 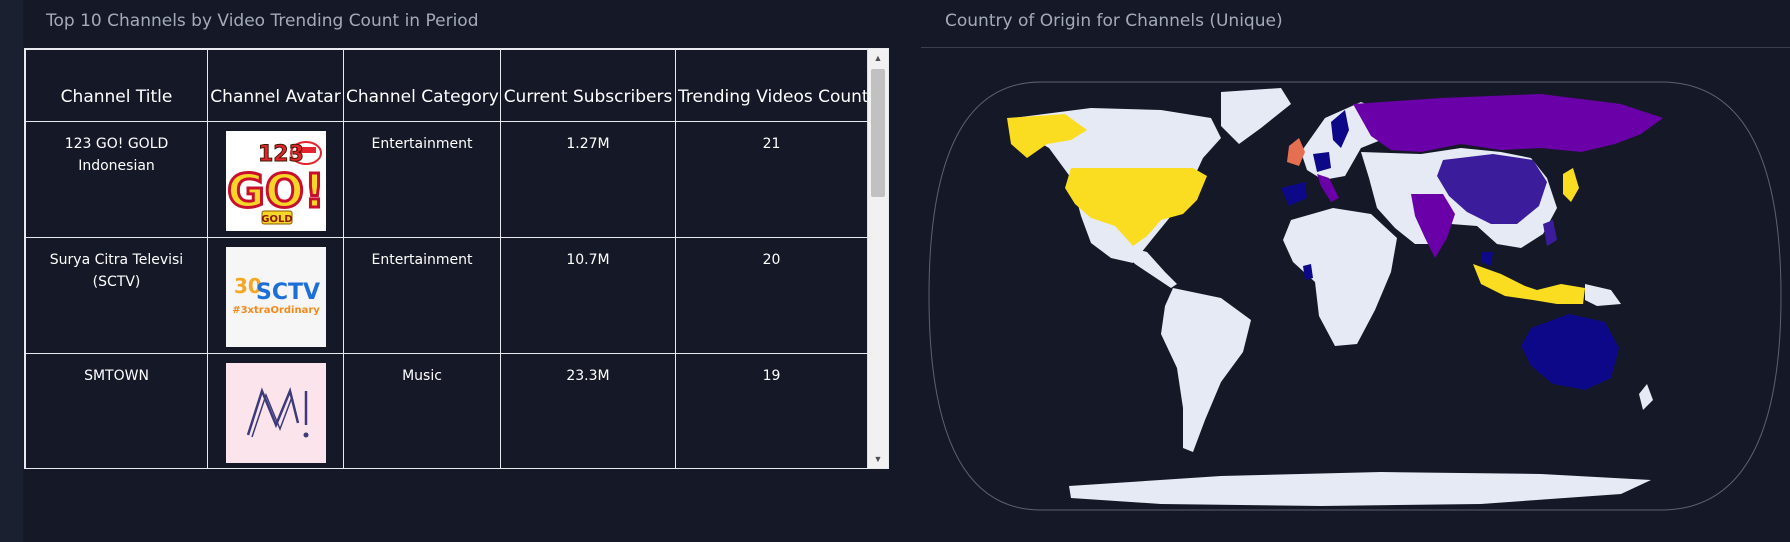 What do you see at coordinates (1529, 284) in the screenshot?
I see `indonesia-region` at bounding box center [1529, 284].